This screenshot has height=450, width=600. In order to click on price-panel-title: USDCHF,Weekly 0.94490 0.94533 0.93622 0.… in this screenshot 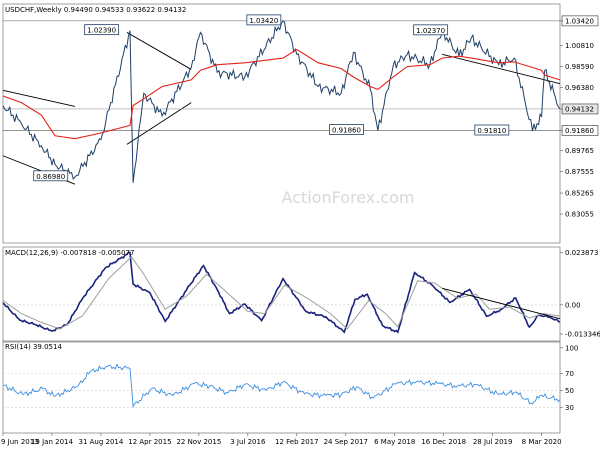, I will do `click(95, 10)`.